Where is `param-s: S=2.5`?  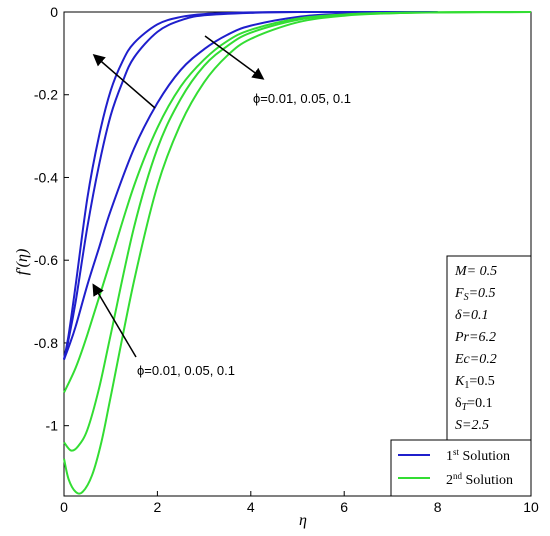 param-s: S=2.5 is located at coordinates (472, 425).